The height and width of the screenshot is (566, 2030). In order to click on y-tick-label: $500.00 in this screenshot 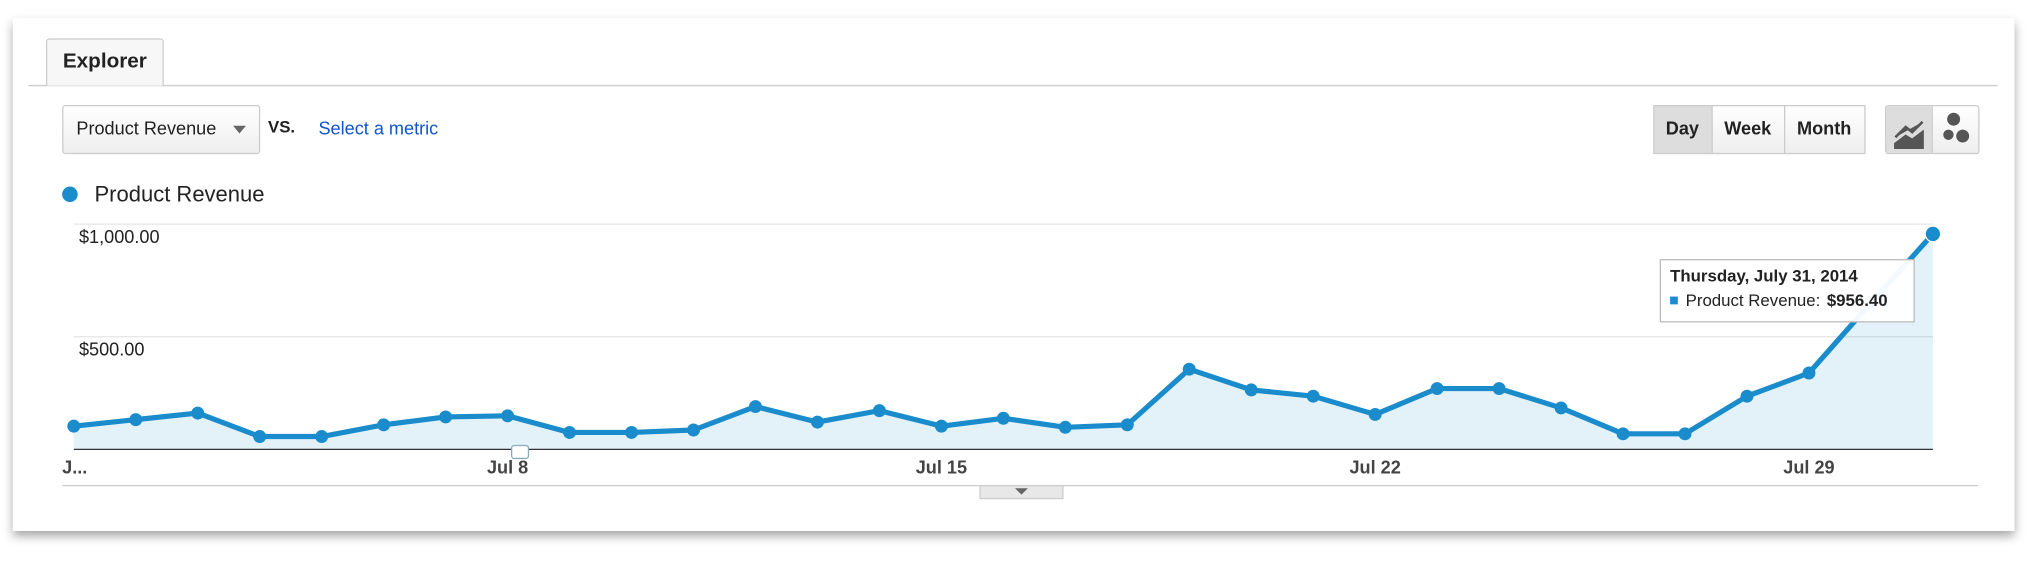, I will do `click(111, 350)`.